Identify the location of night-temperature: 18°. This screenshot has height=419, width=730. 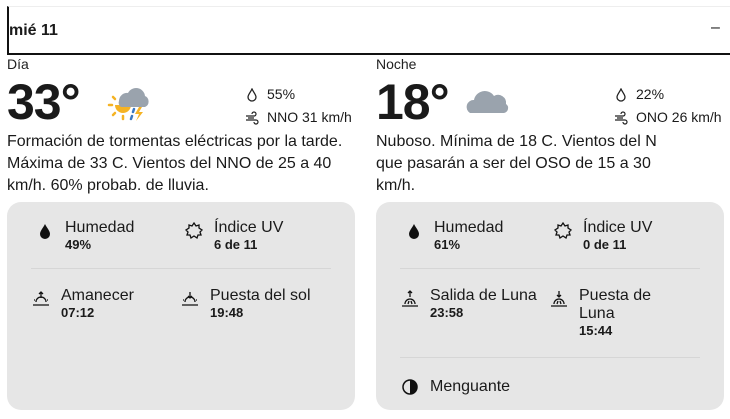
(413, 102).